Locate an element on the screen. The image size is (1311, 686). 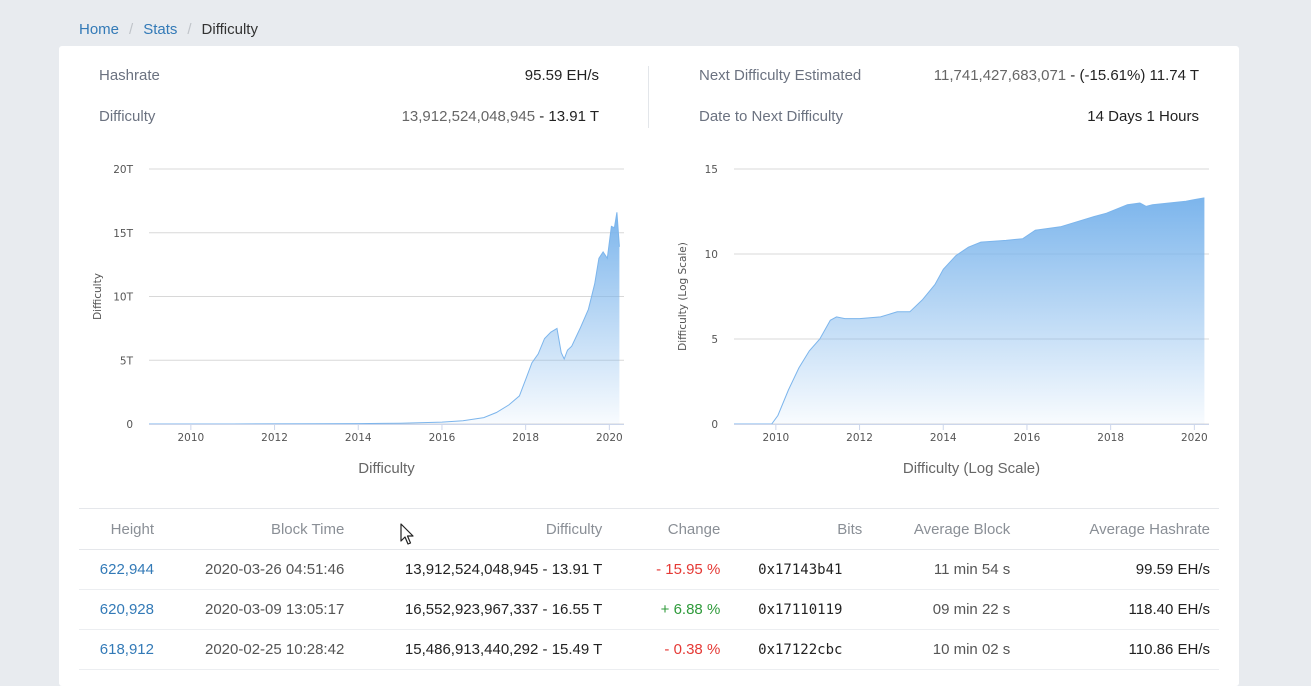
row-bits: 0x17143b41 is located at coordinates (800, 569).